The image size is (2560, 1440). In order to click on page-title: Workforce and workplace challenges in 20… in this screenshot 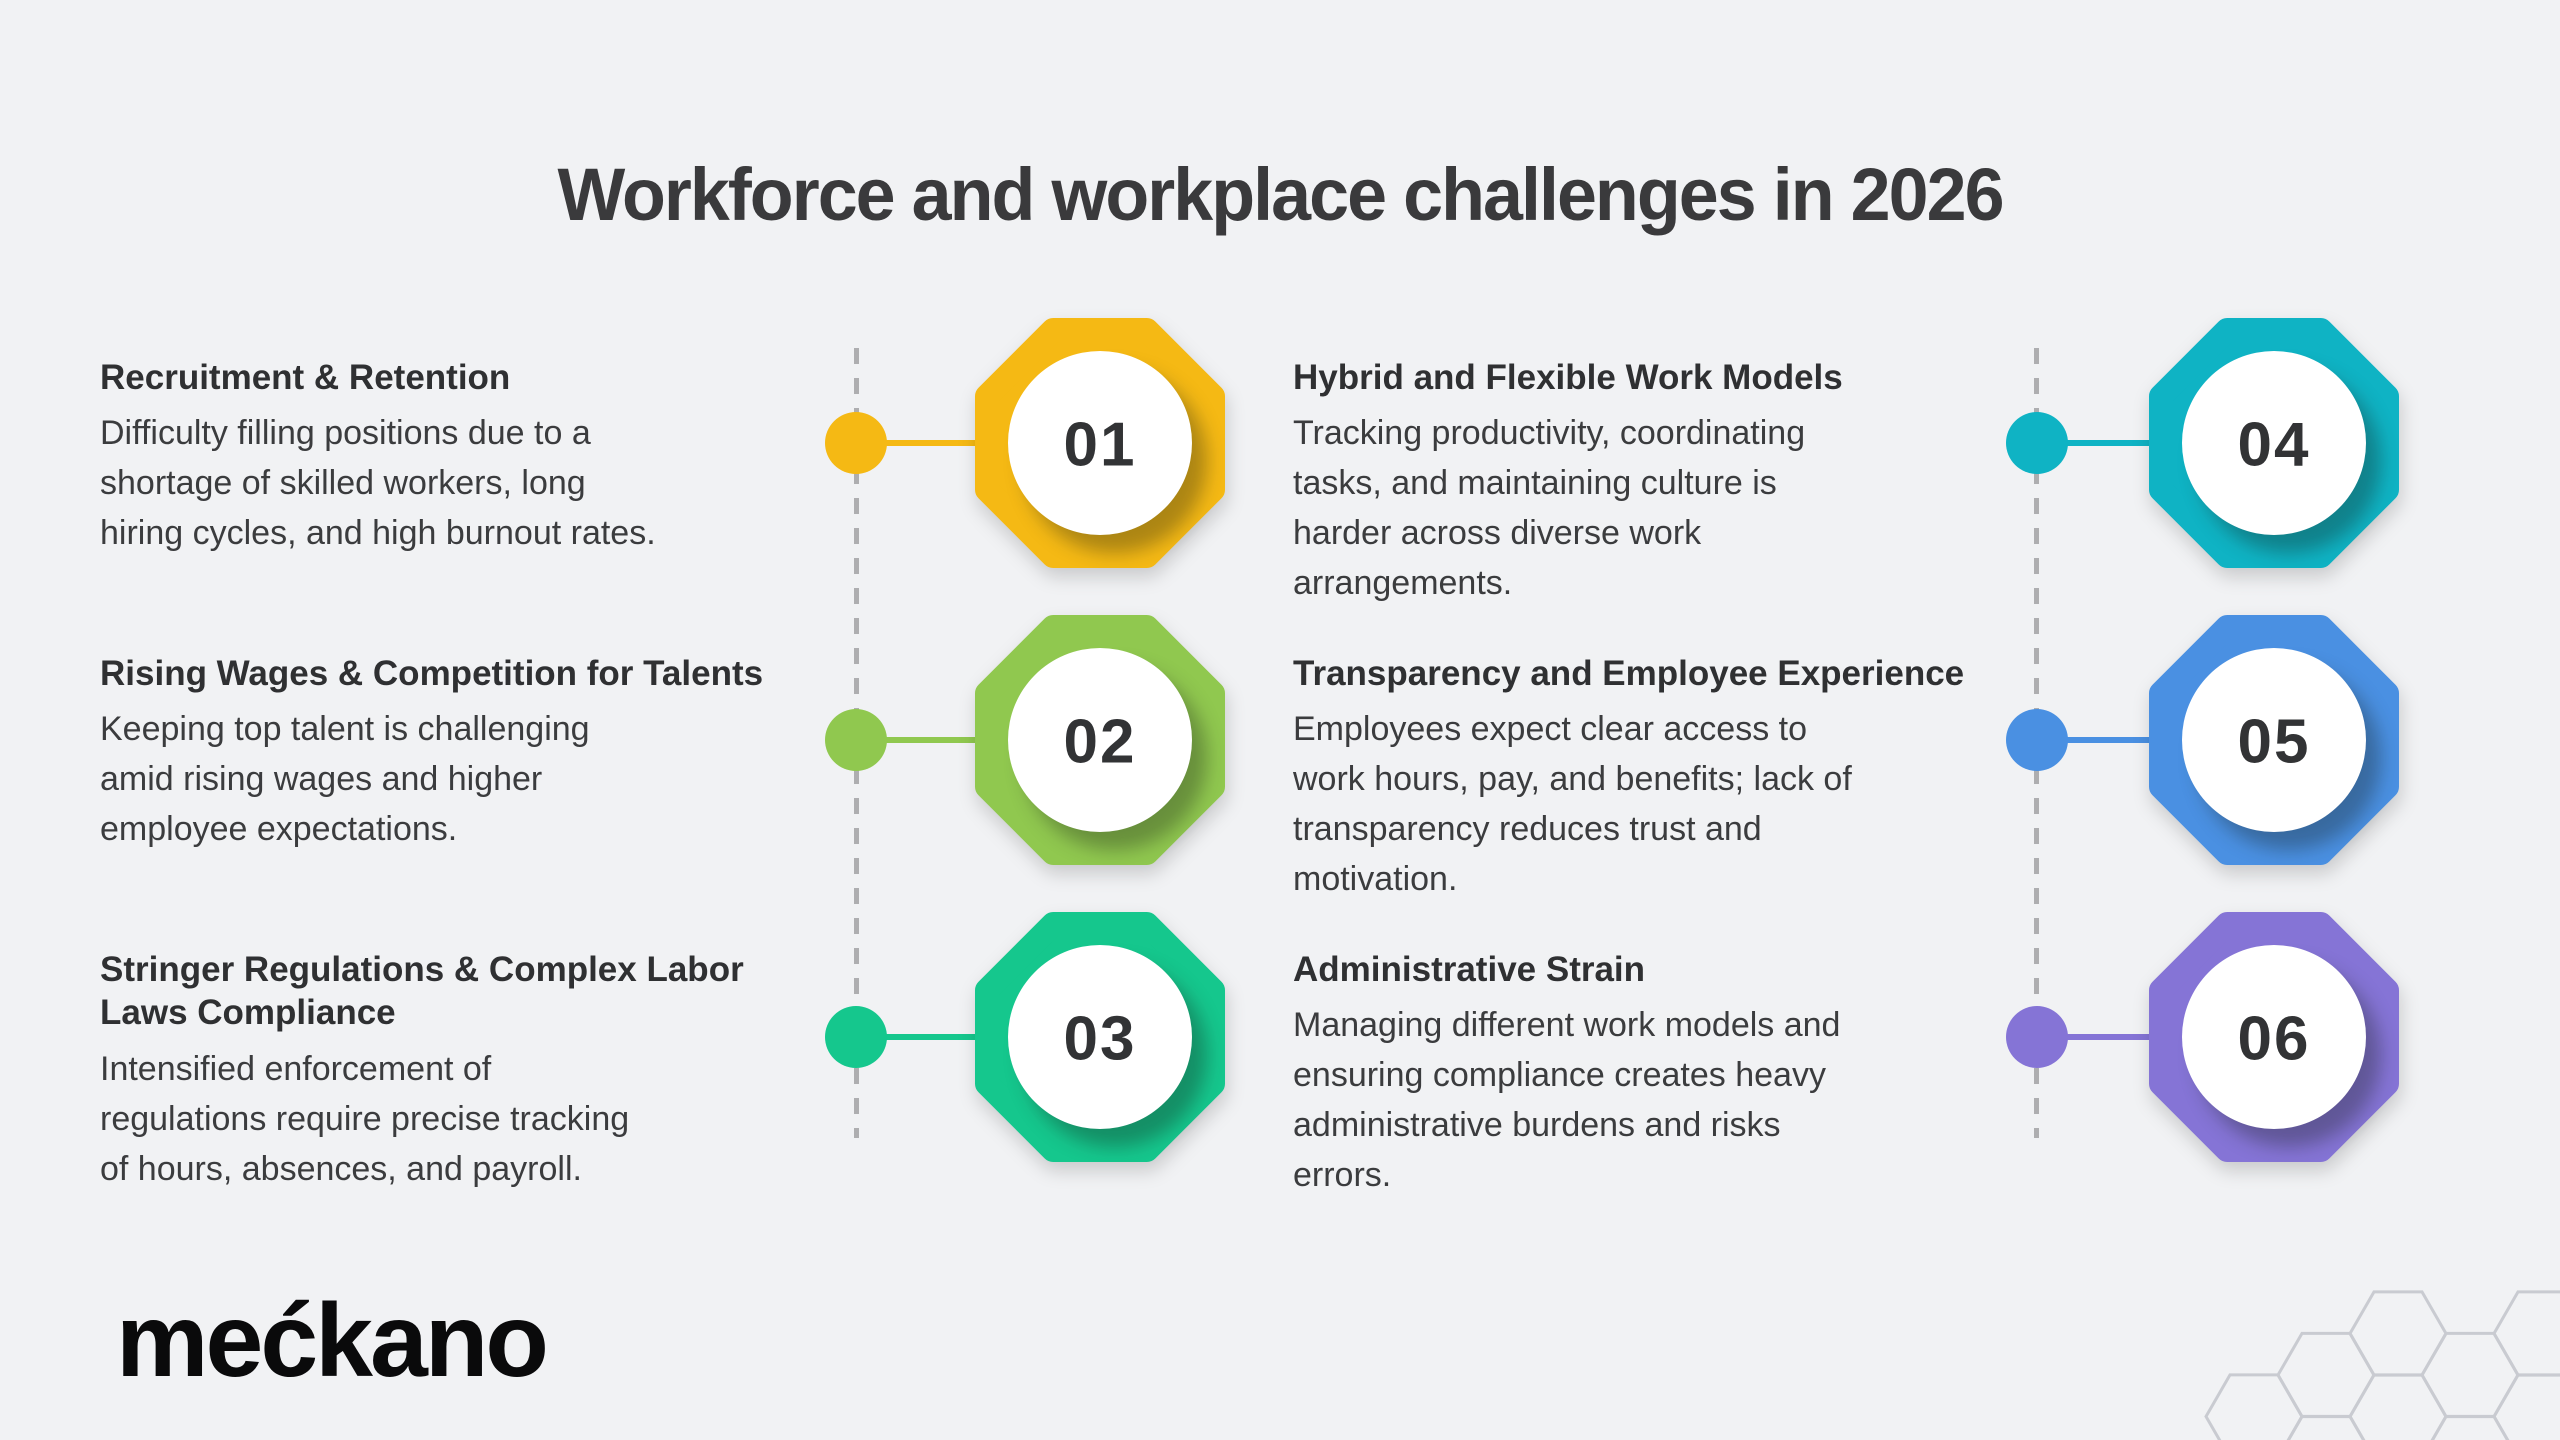, I will do `click(1280, 194)`.